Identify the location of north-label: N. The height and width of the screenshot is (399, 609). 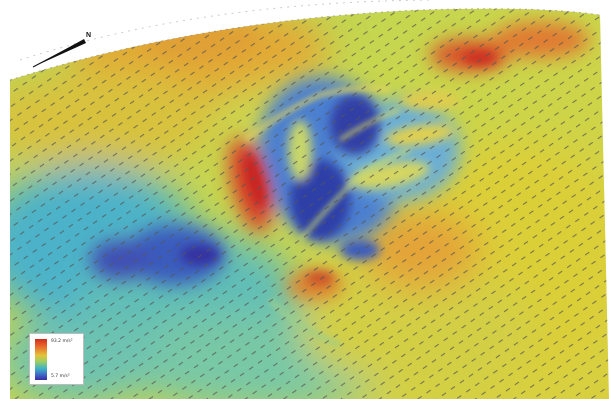
(89, 35).